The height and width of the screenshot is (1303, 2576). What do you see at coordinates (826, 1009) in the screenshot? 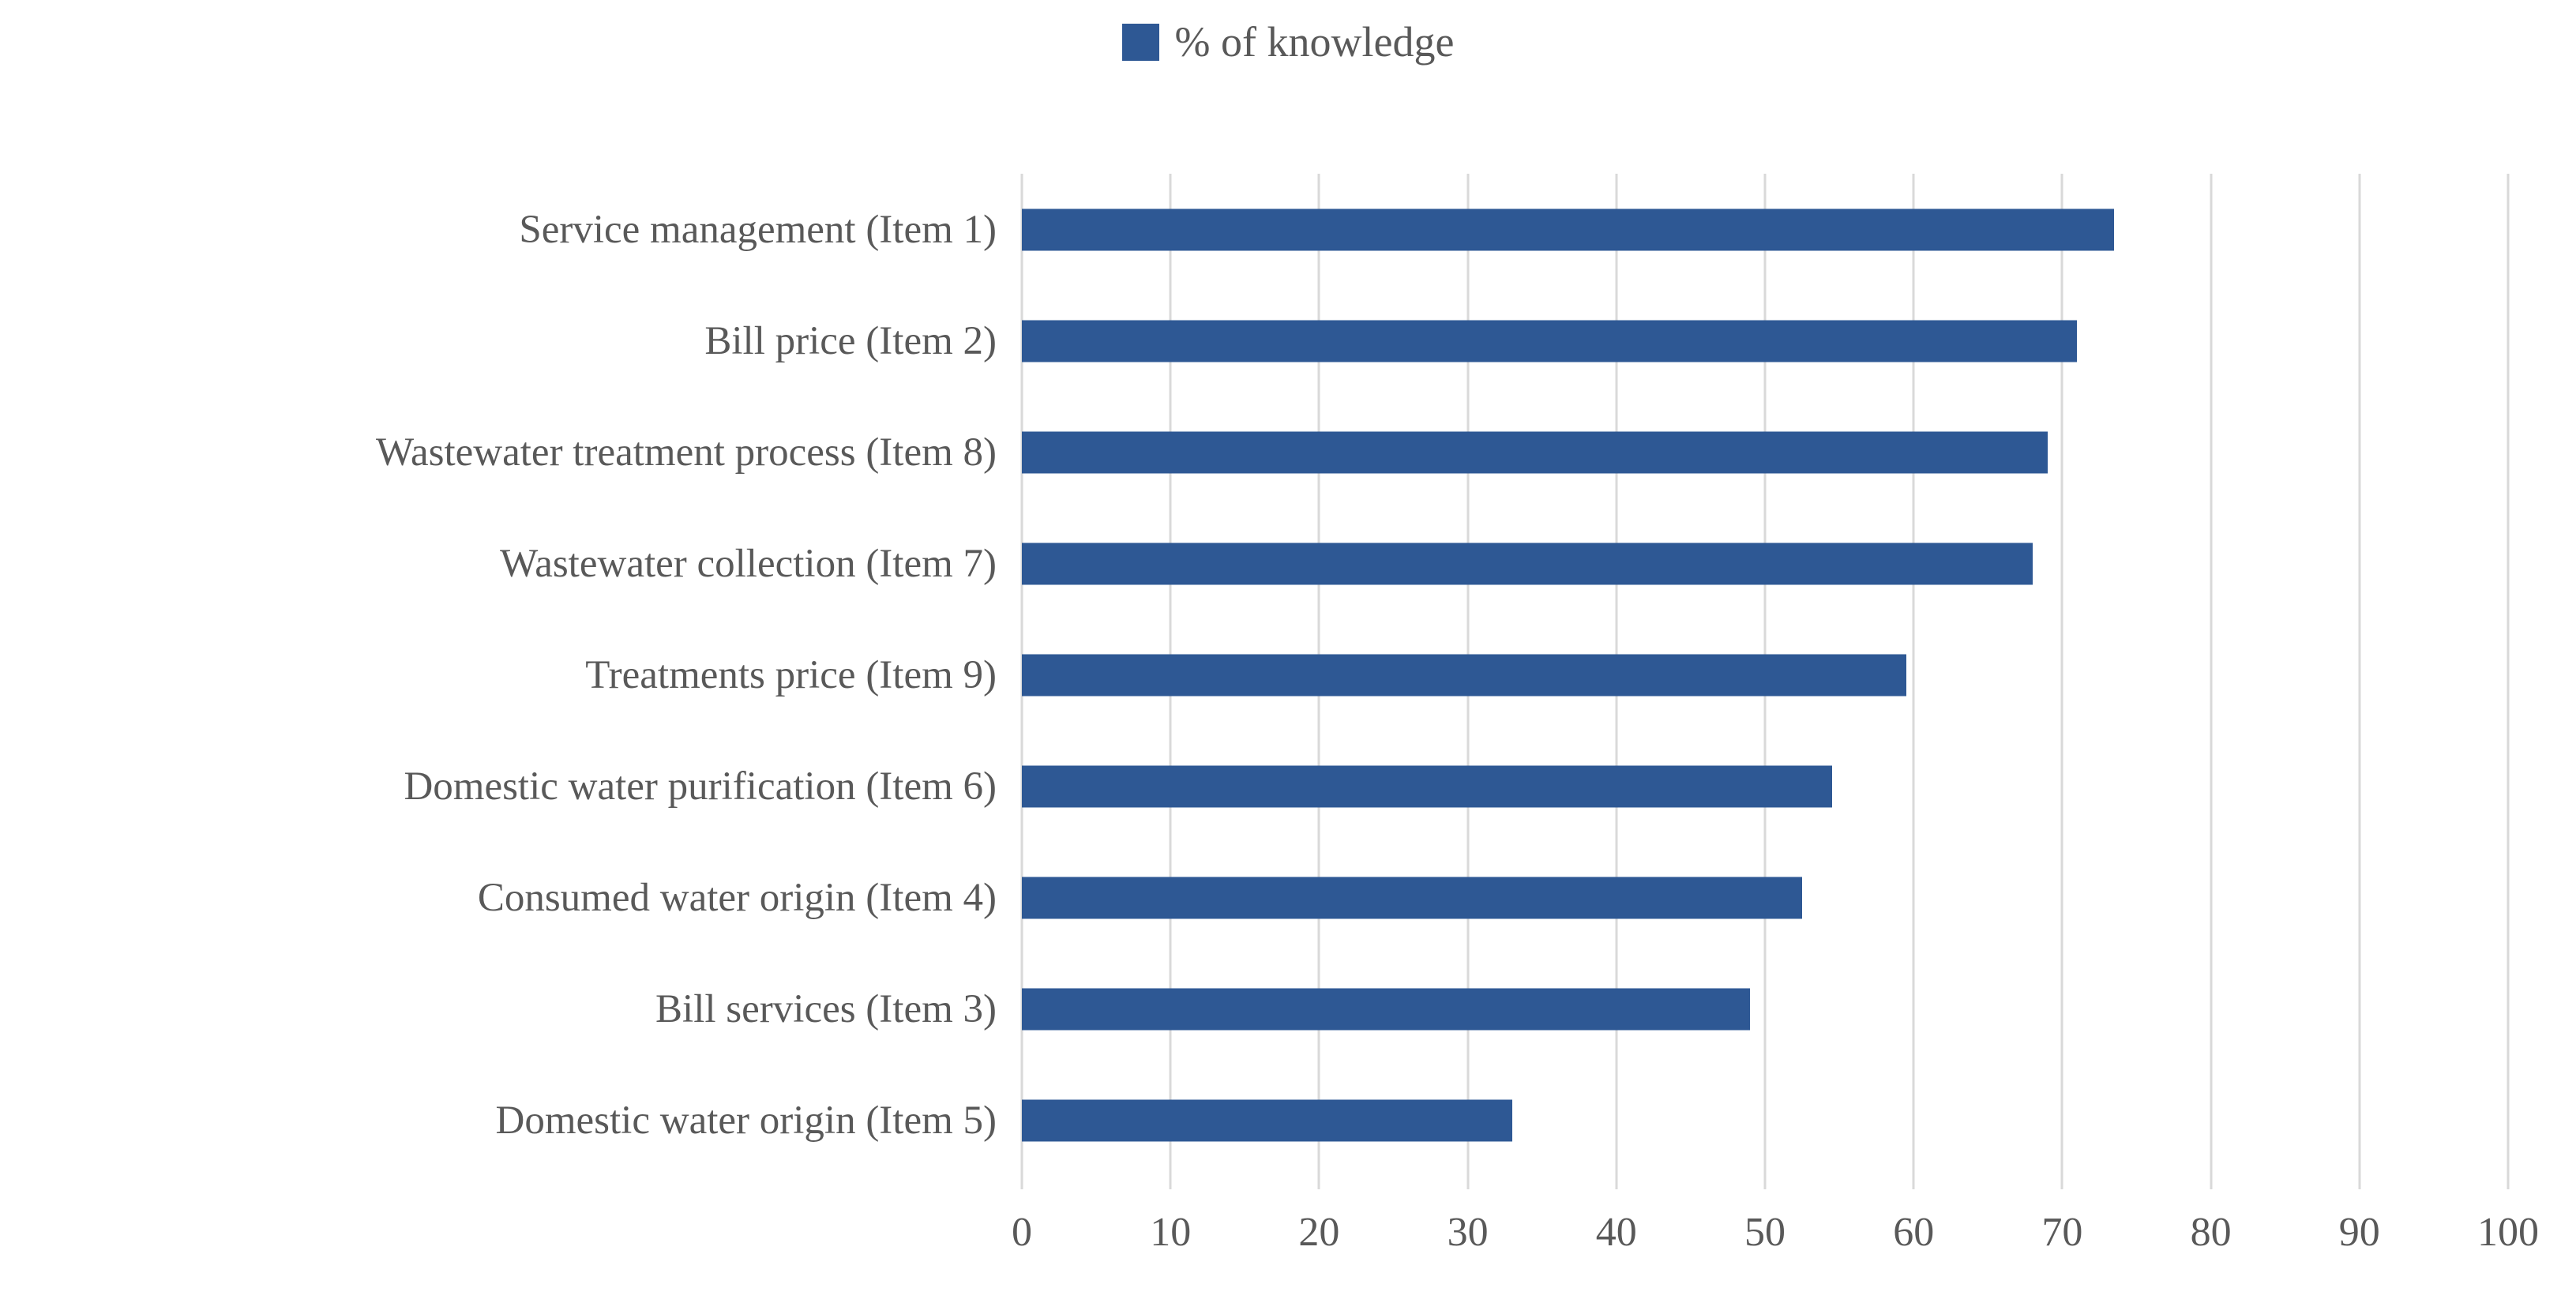
I see `category-label-8: Bill services (Item 3)` at bounding box center [826, 1009].